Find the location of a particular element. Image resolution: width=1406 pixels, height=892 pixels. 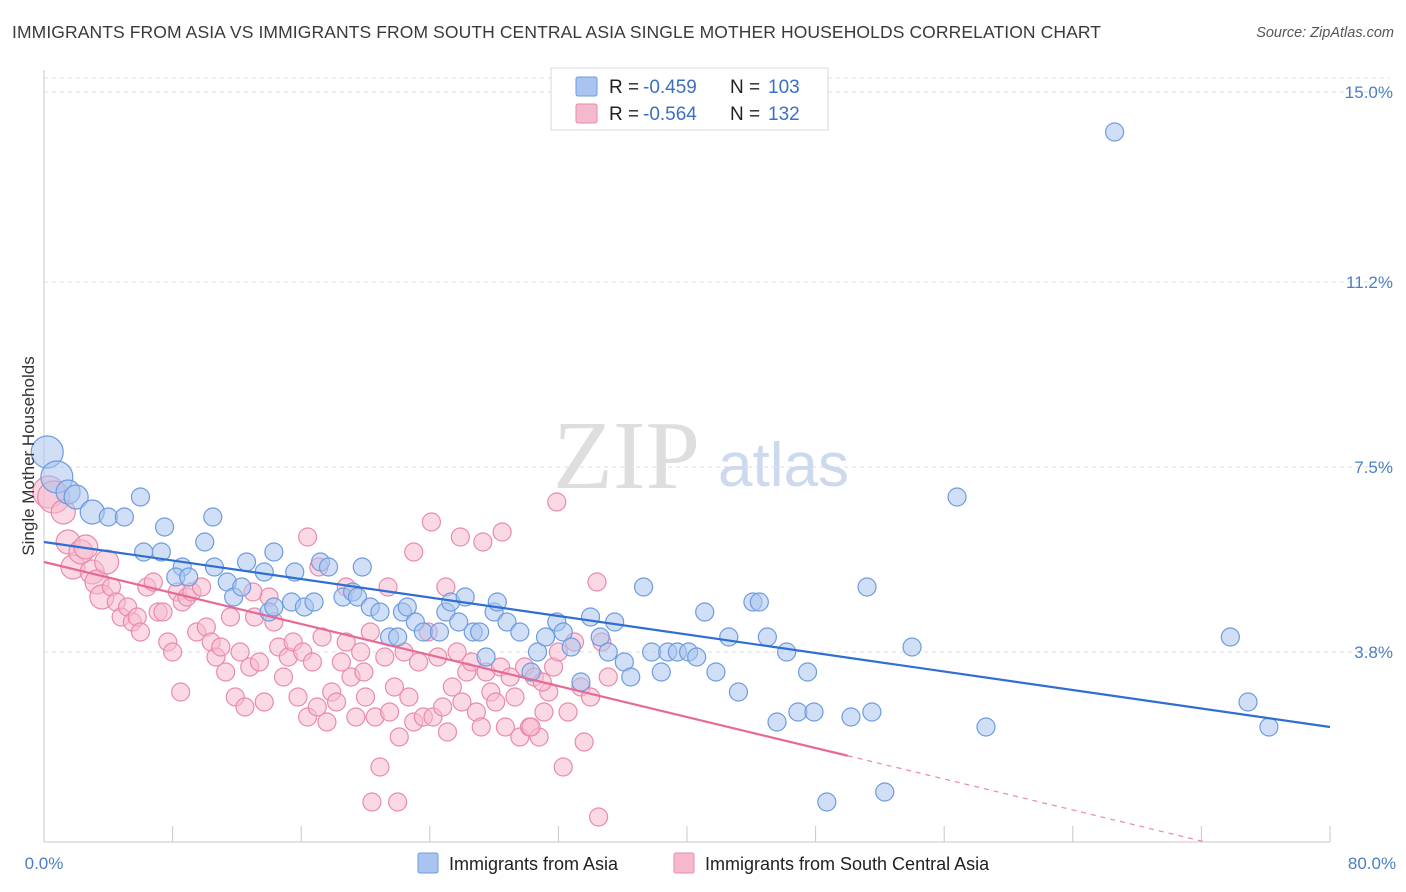

y-tick-label: 15.0% is located at coordinates (1369, 92).